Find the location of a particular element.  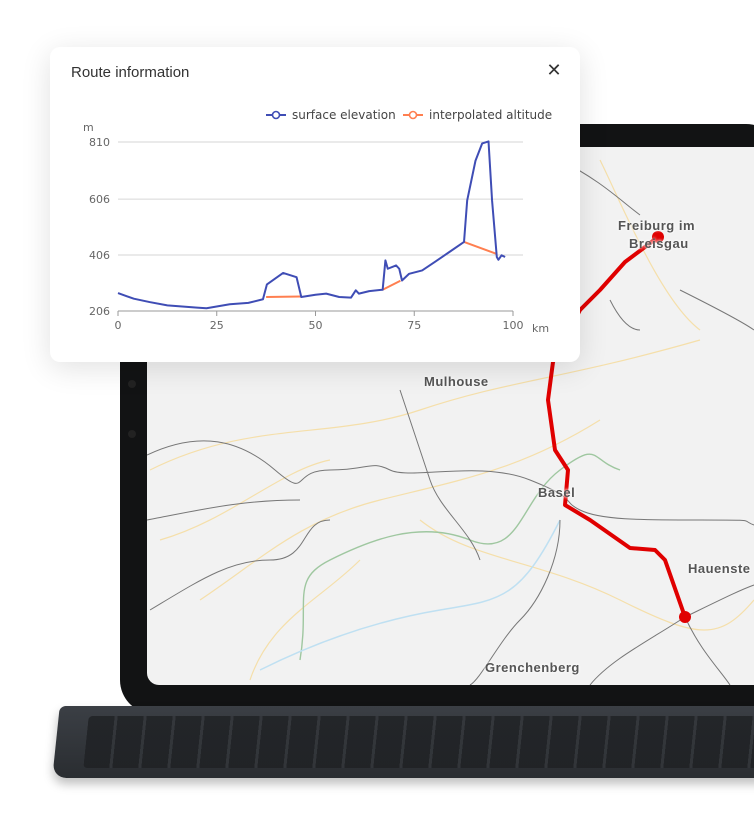

map-label-grenchenberg: Grenchenberg is located at coordinates (532, 667).